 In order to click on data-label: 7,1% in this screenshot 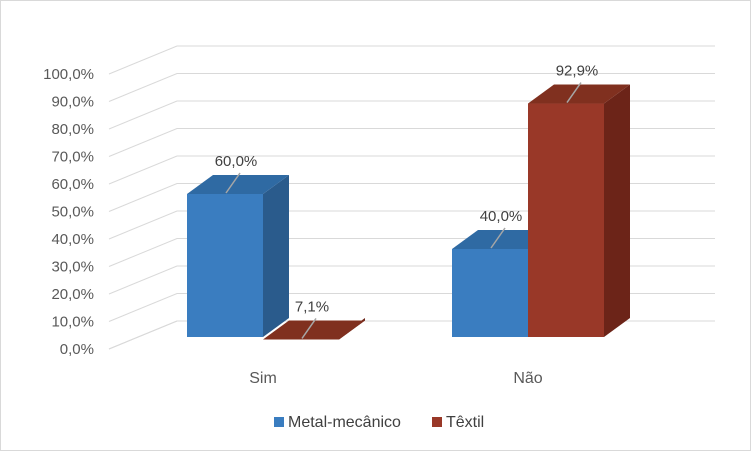, I will do `click(312, 306)`.